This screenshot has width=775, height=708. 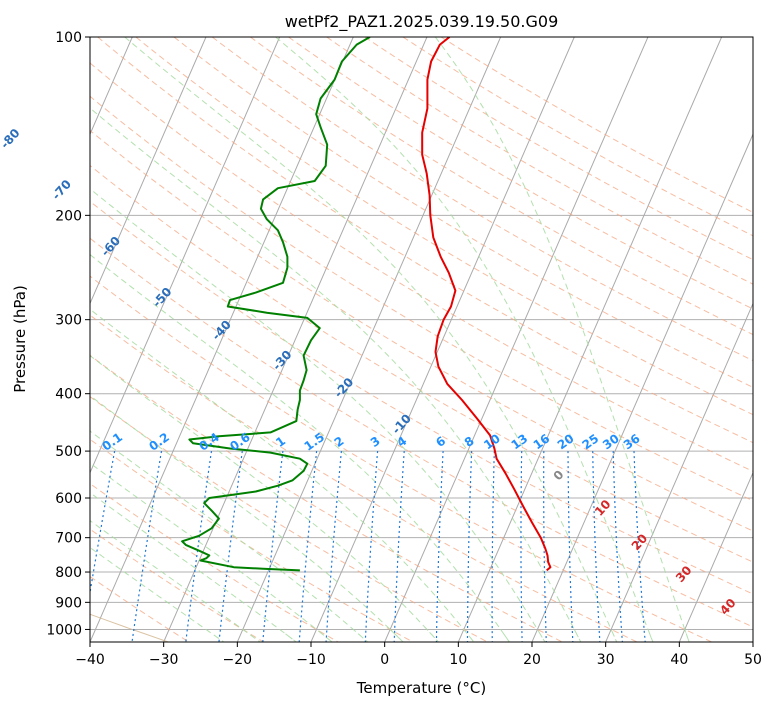 What do you see at coordinates (421, 688) in the screenshot?
I see `x-axis-label: Temperature (°C)` at bounding box center [421, 688].